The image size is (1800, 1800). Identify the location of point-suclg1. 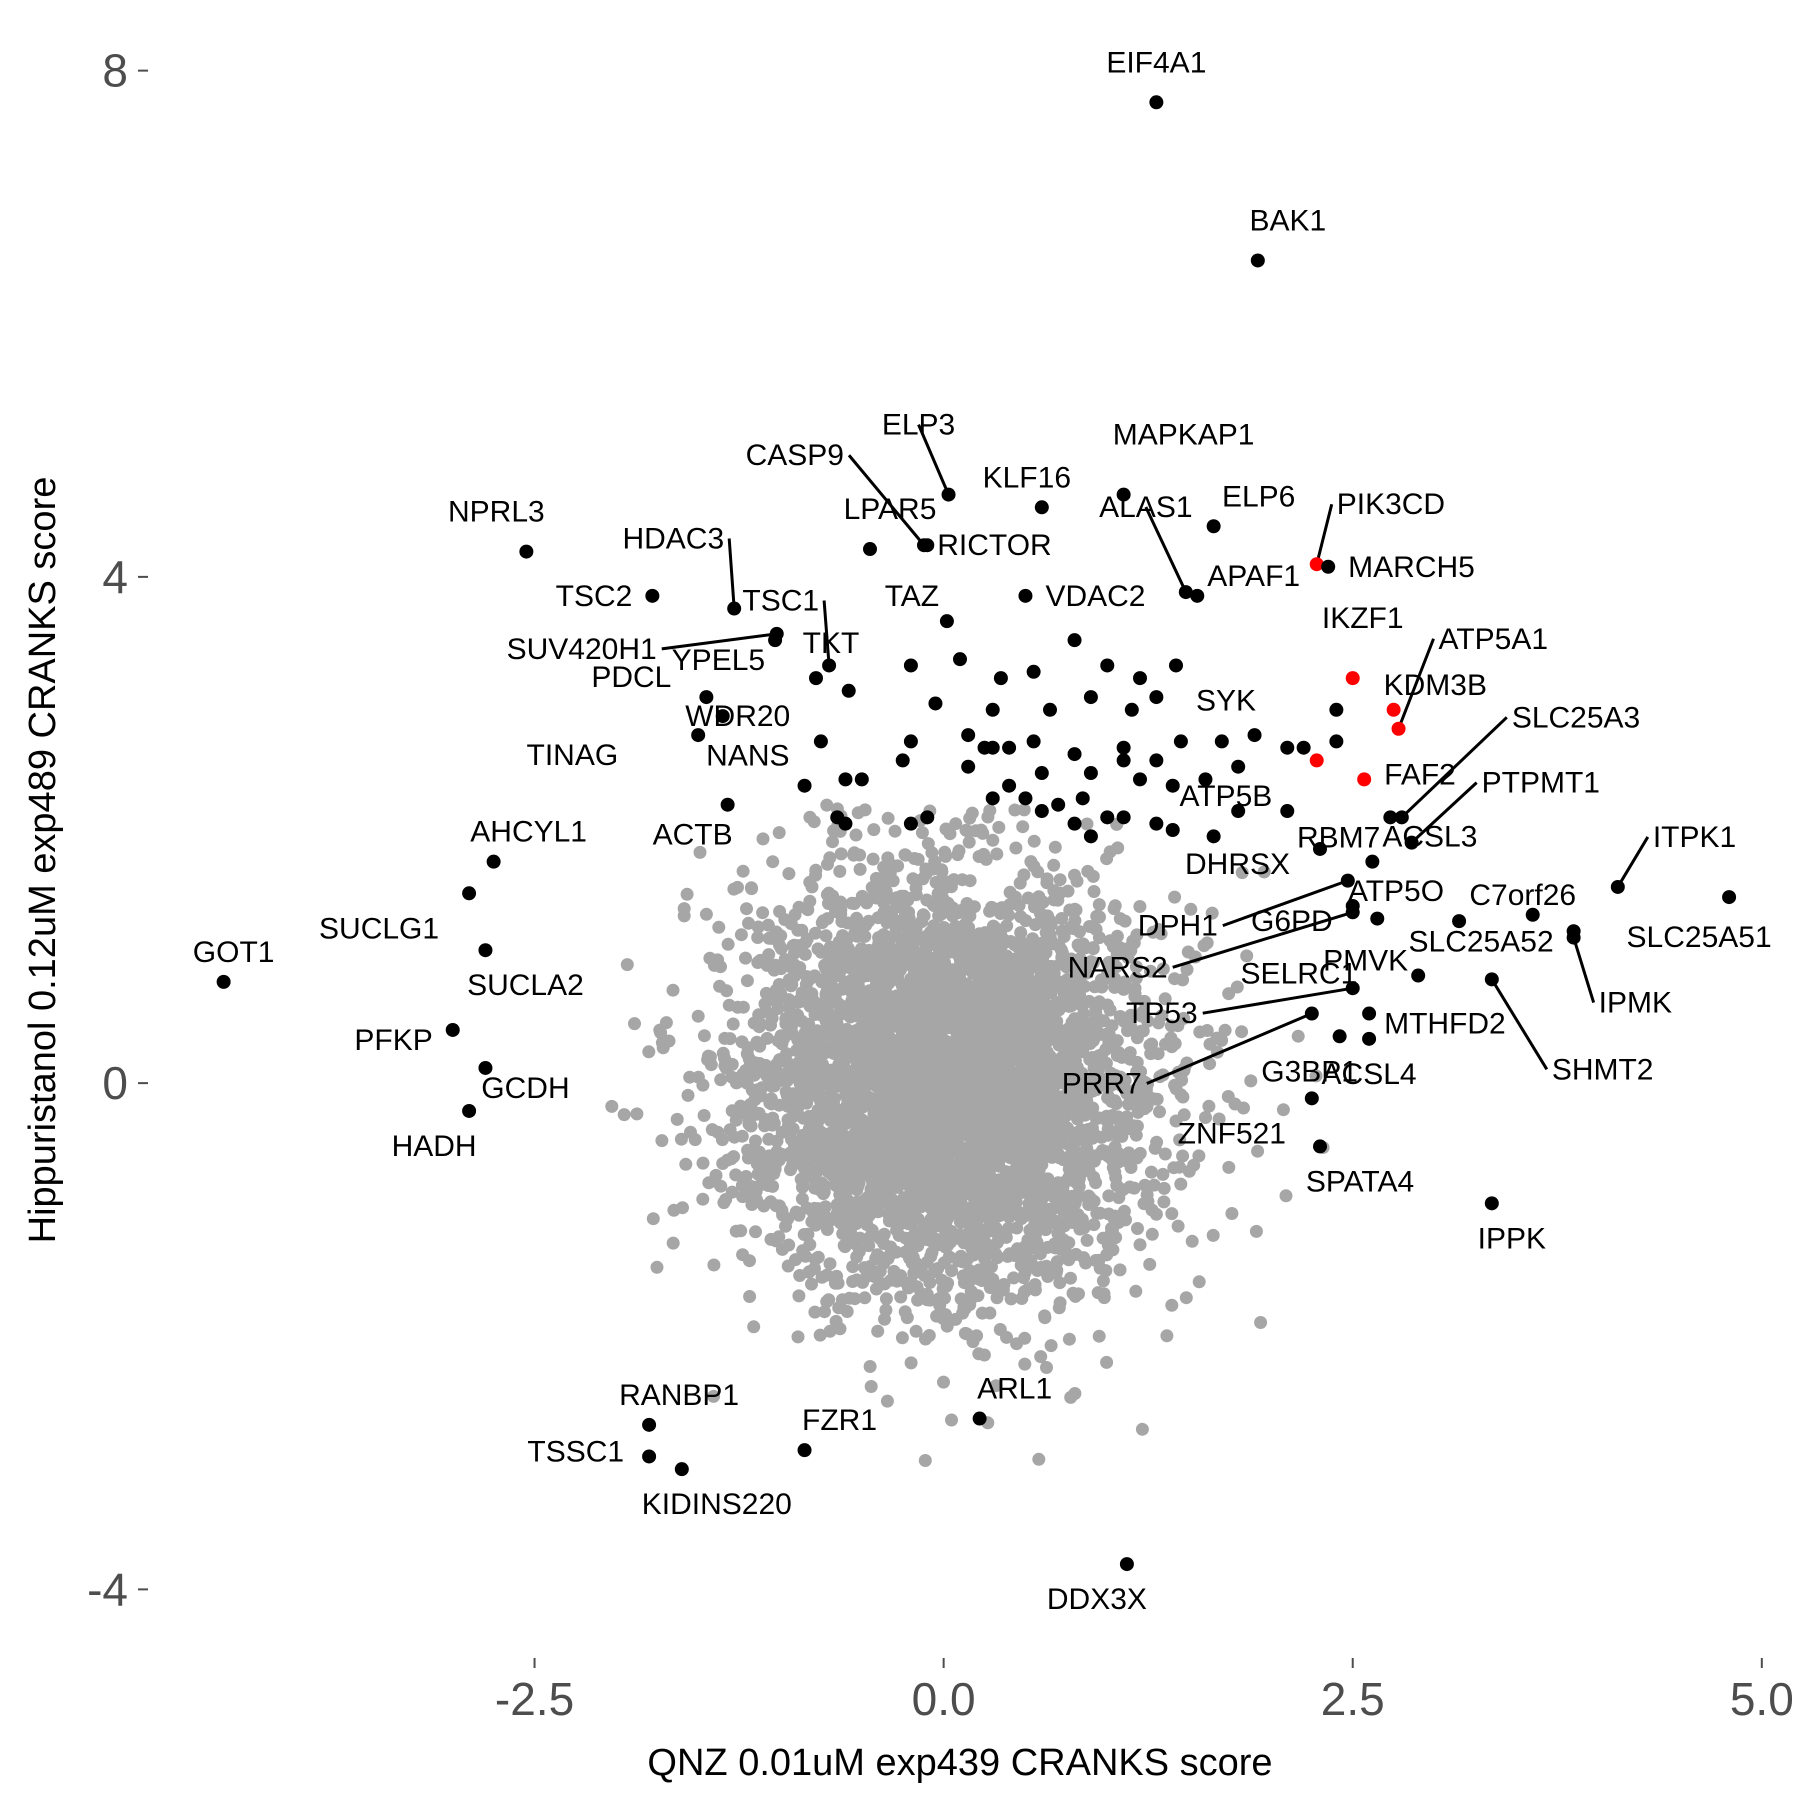
(469, 893).